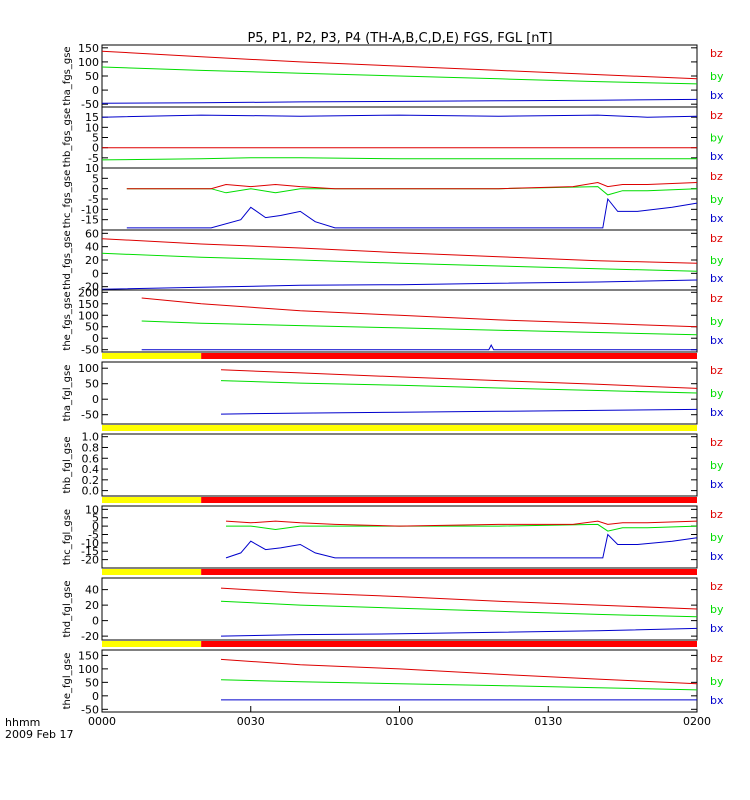 The image size is (750, 800). I want to click on y-axis-label: thd_fgs_gse, so click(67, 259).